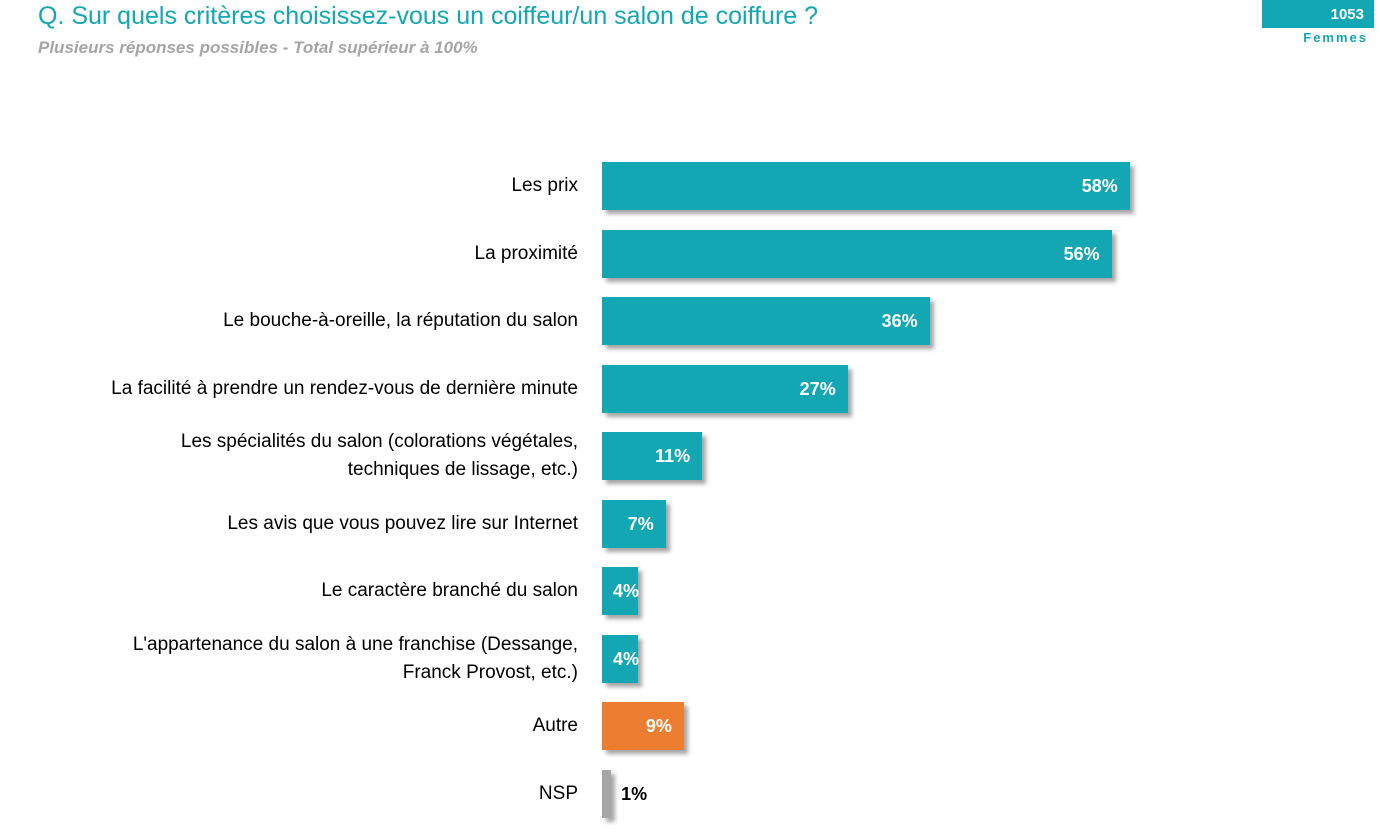 Image resolution: width=1380 pixels, height=834 pixels. What do you see at coordinates (490, 672) in the screenshot?
I see `category-label-line: Franck Provost, etc.)` at bounding box center [490, 672].